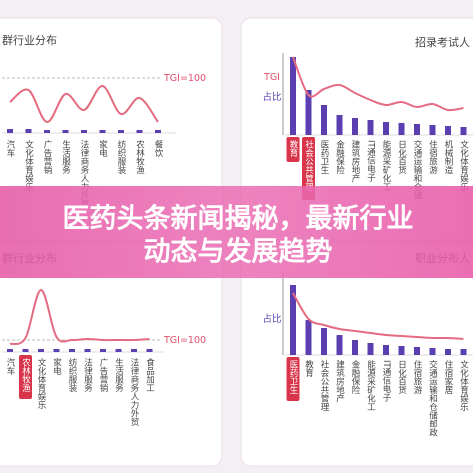  Describe the element at coordinates (433, 398) in the screenshot. I see `category-label: 交通运输和仓储邮政` at that location.